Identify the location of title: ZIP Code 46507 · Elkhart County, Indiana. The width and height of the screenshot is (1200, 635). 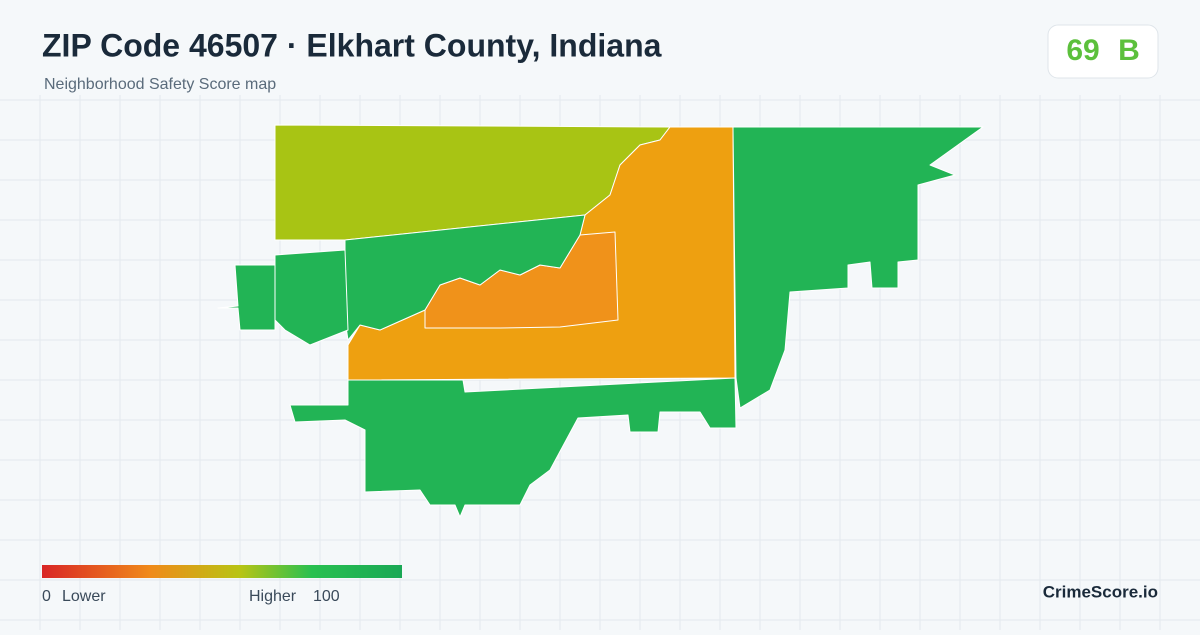
(352, 45).